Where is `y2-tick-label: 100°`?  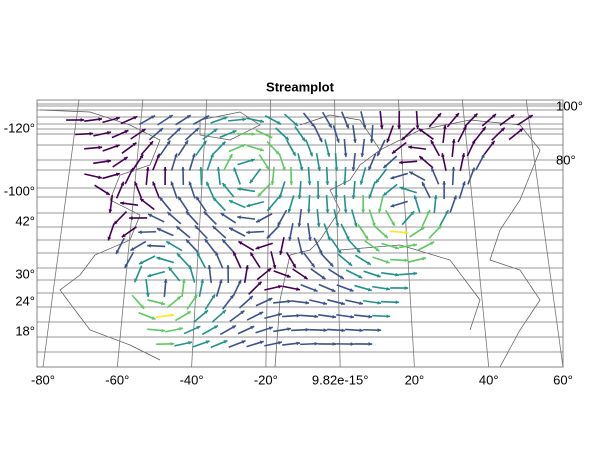 y2-tick-label: 100° is located at coordinates (569, 105).